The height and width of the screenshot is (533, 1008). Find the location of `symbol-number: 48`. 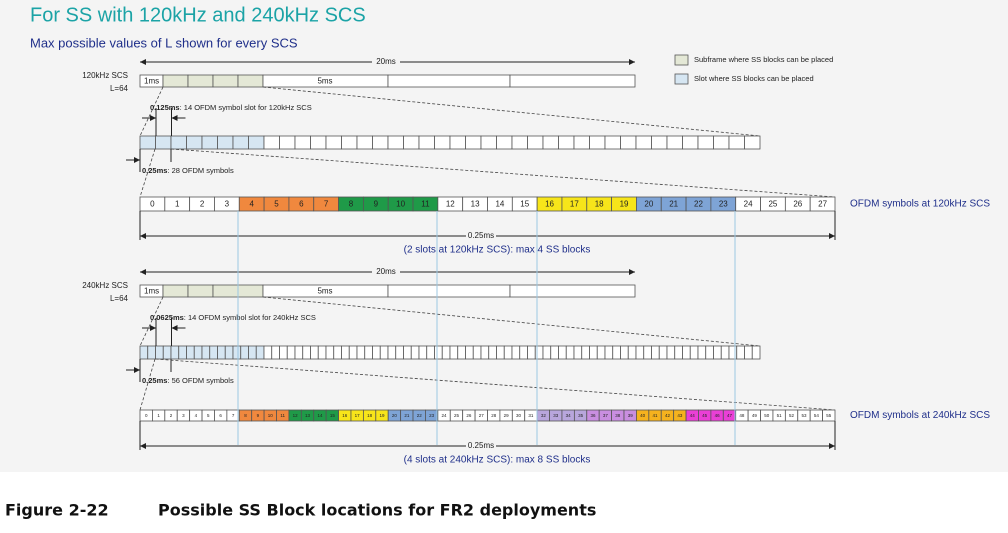

symbol-number: 48 is located at coordinates (742, 415).